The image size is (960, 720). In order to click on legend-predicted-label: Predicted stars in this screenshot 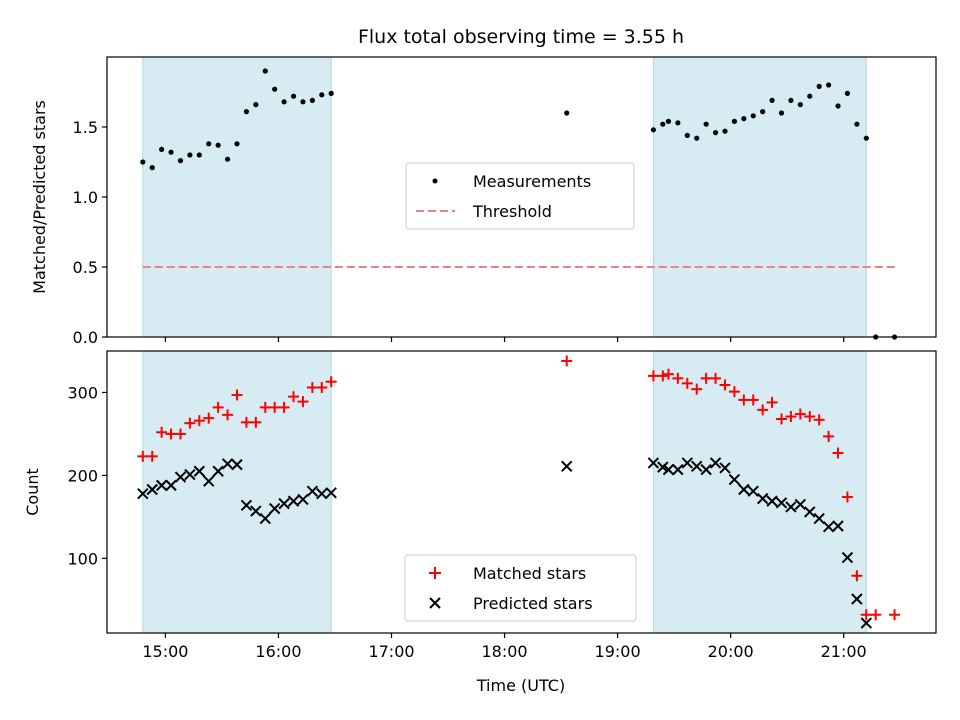, I will do `click(533, 603)`.